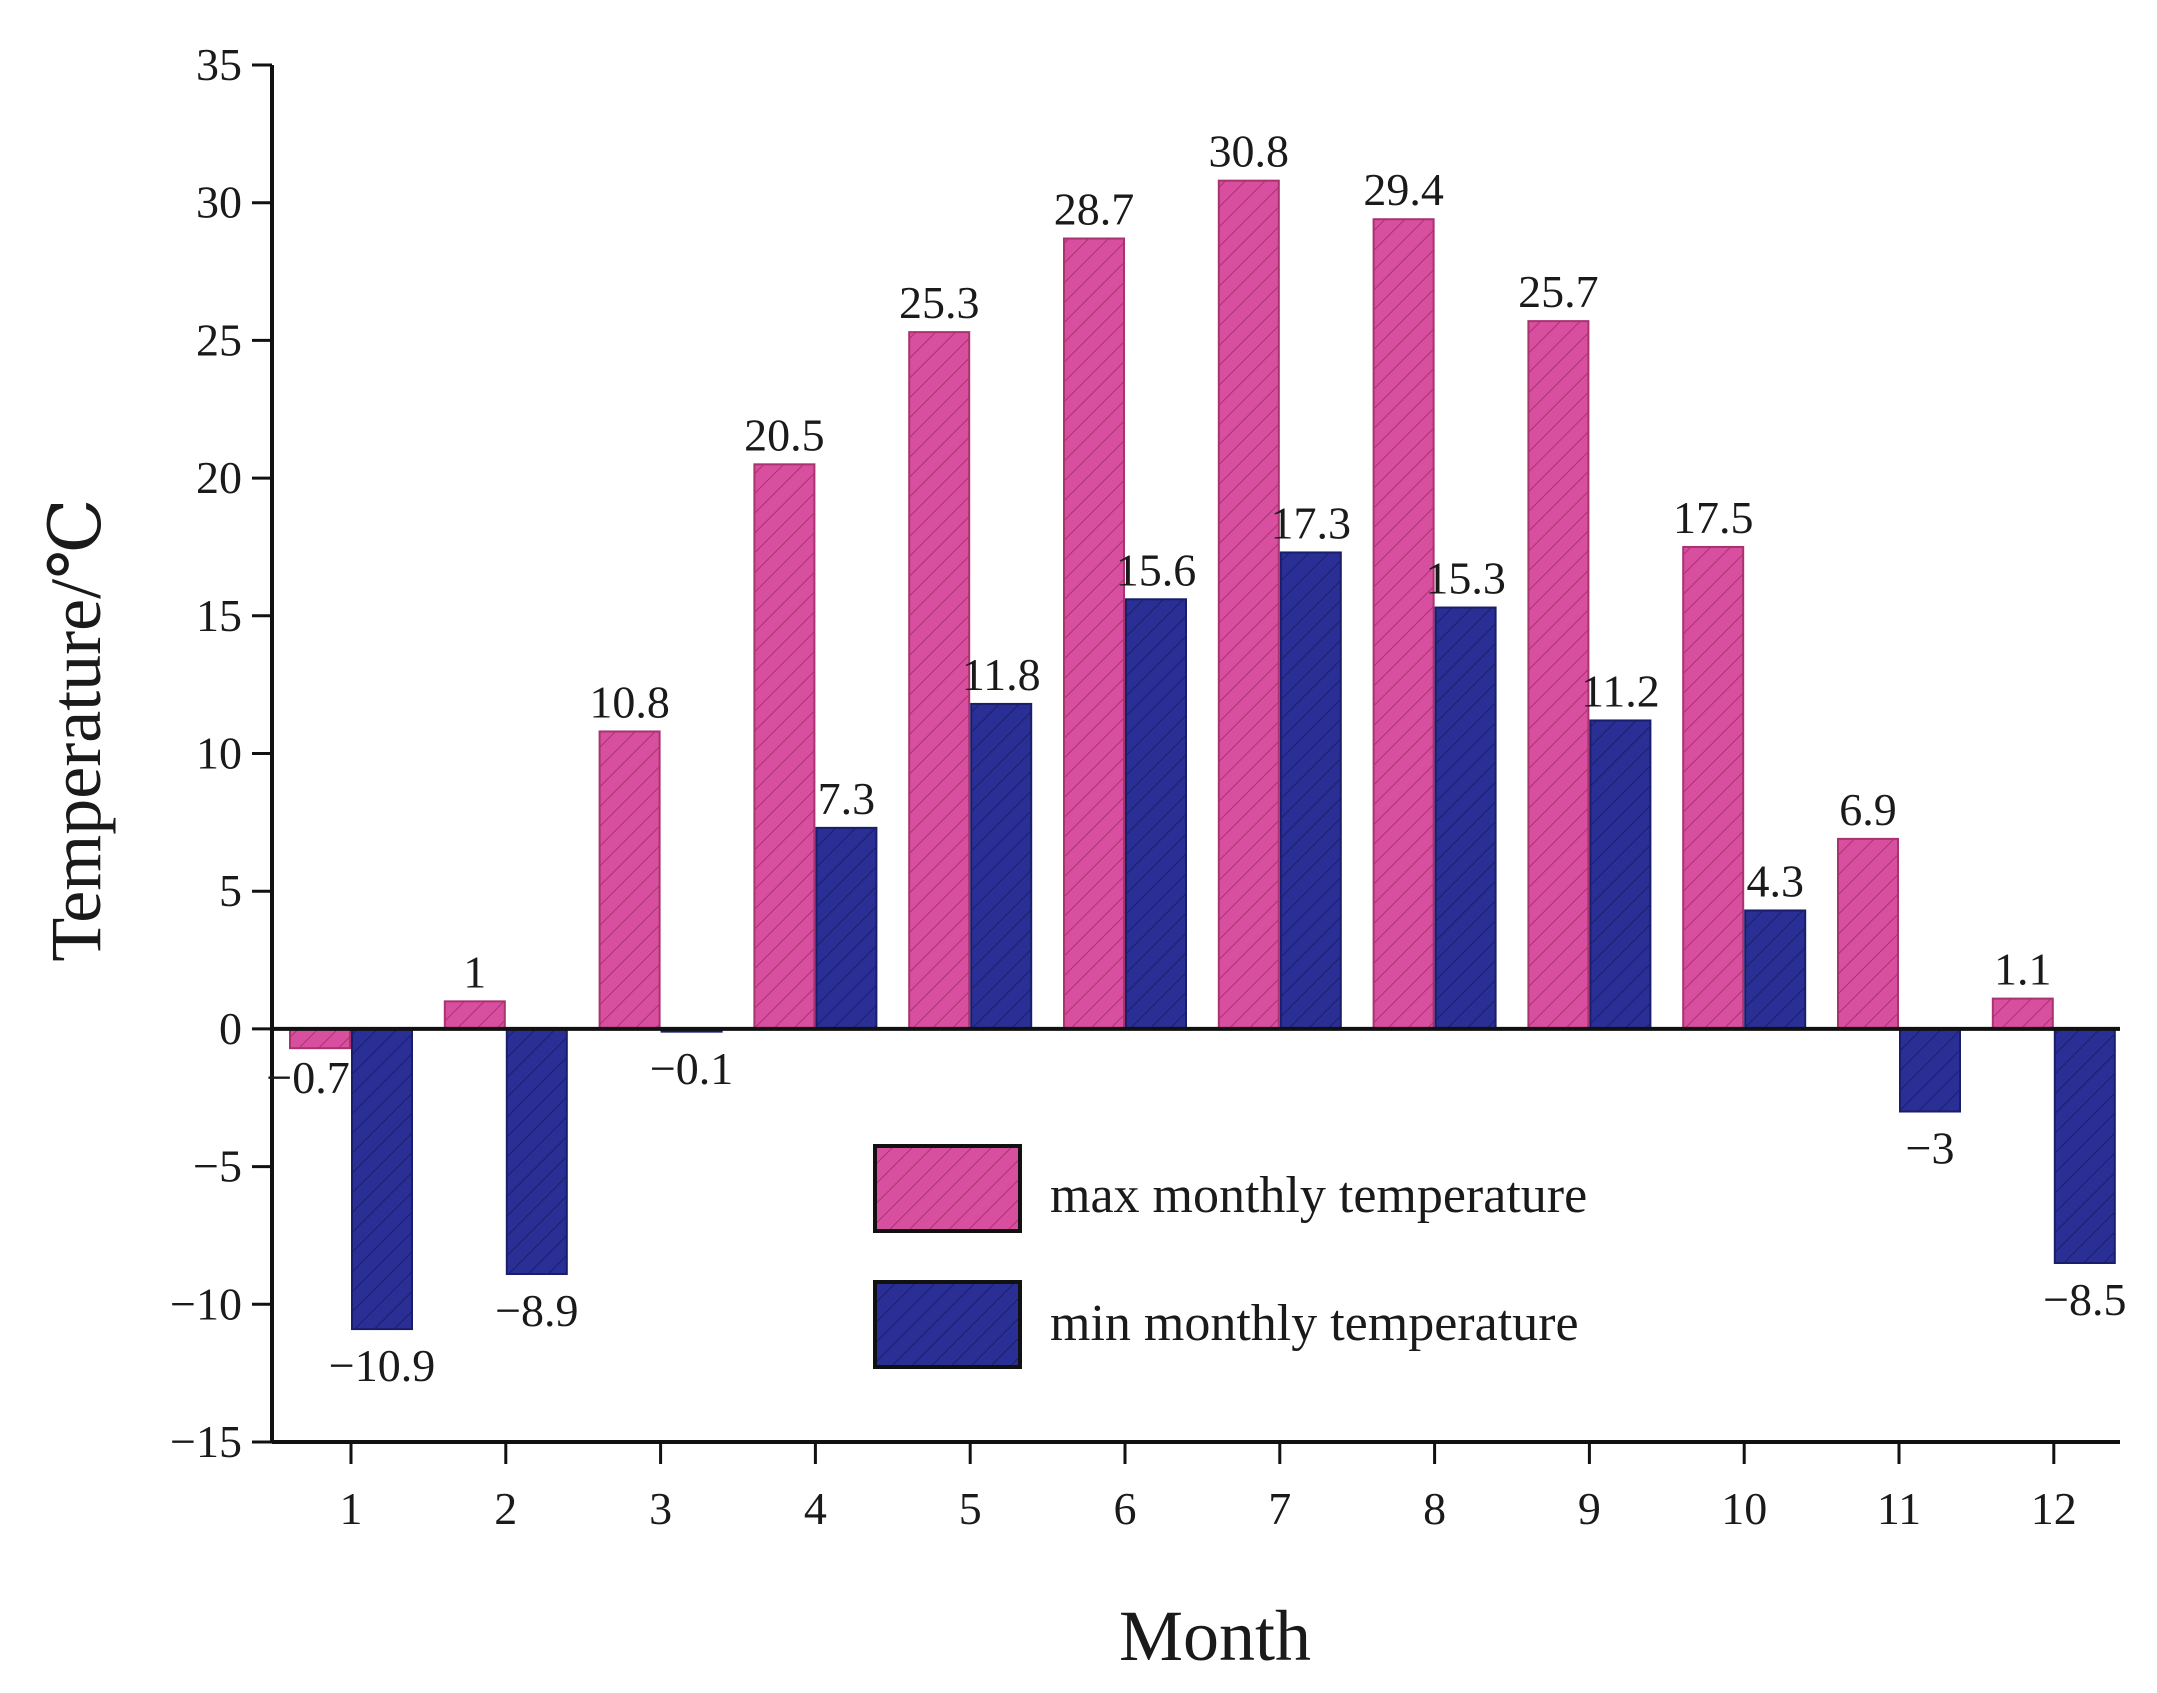 This screenshot has height=1693, width=2157. Describe the element at coordinates (1314, 1323) in the screenshot. I see `legend-label-min: min monthly temperature` at that location.